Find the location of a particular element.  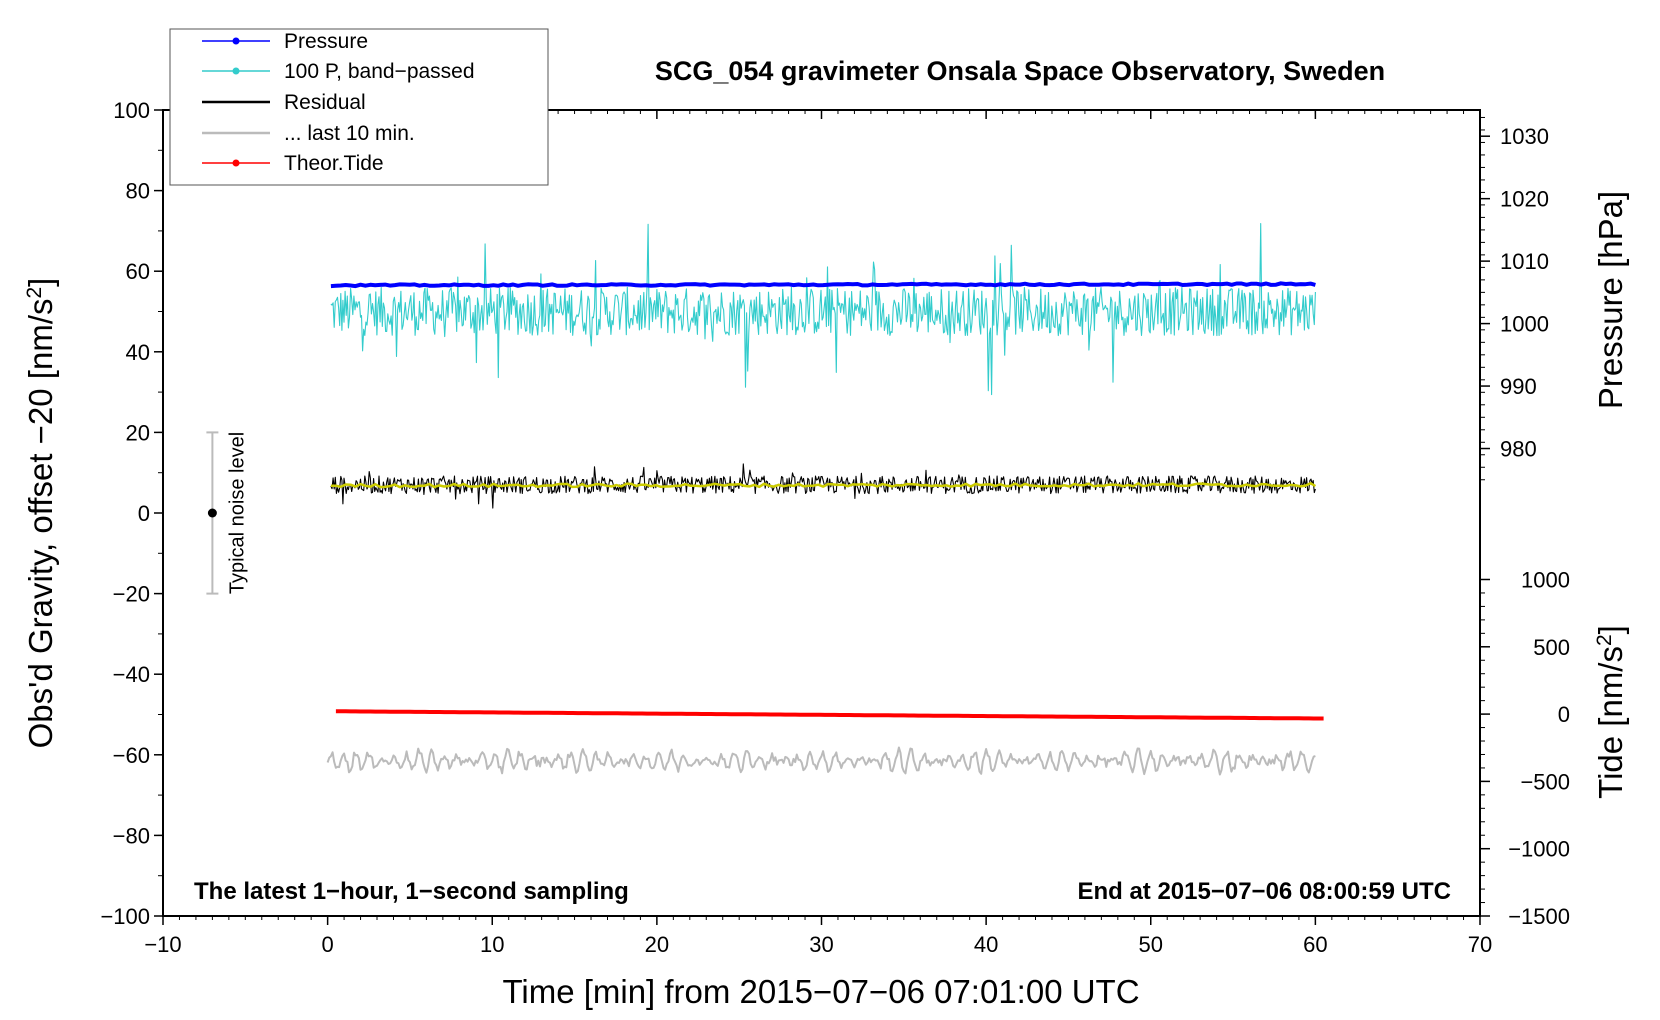

y-tick-label: 20 is located at coordinates (138, 432).